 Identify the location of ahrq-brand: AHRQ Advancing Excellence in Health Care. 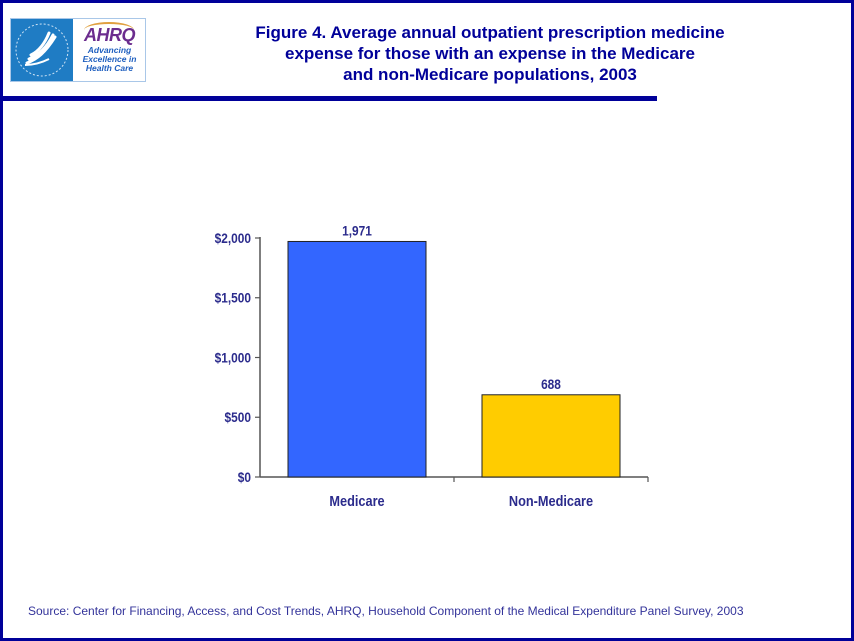
(109, 50).